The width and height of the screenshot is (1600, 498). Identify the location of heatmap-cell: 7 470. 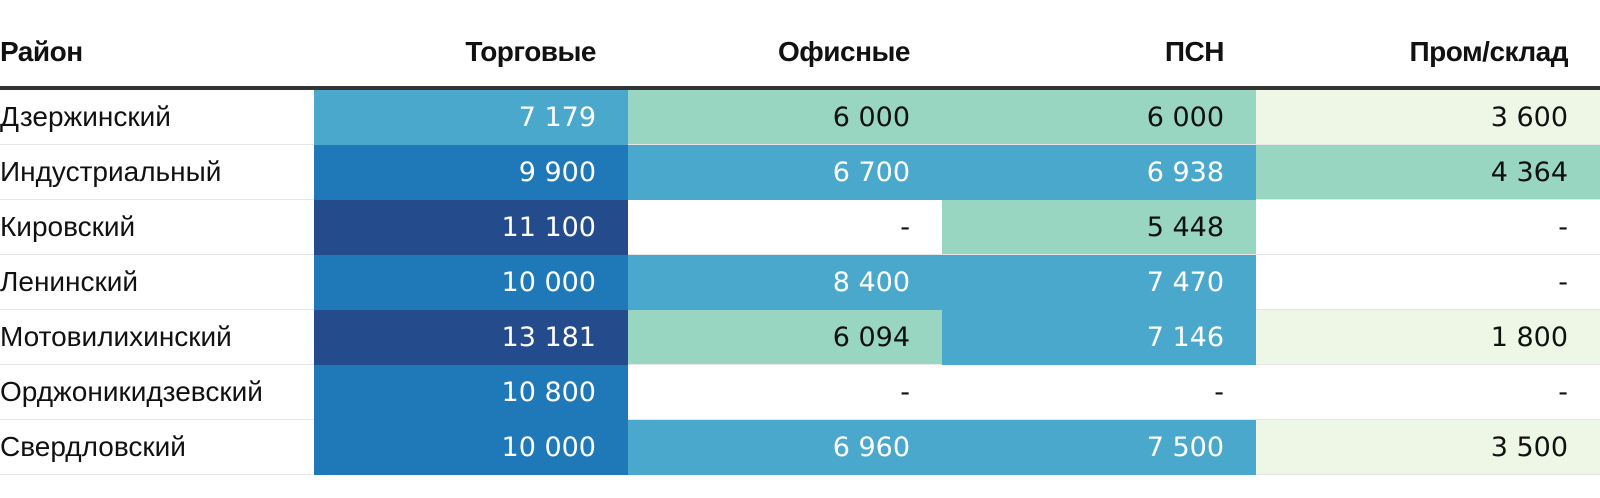
(1099, 282).